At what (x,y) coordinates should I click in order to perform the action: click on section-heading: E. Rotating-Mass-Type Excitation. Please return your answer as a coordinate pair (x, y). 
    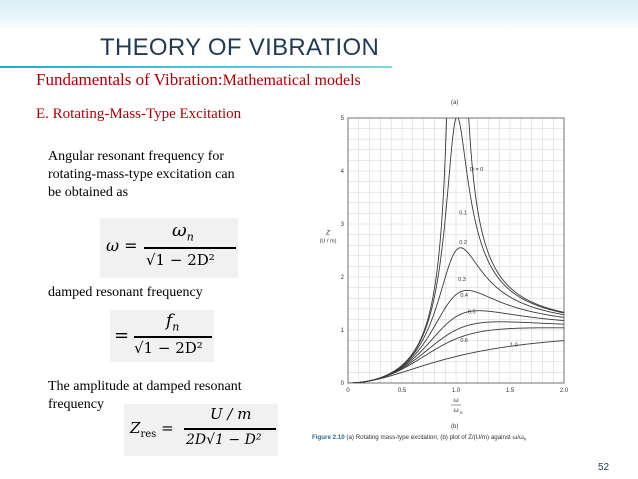
    Looking at the image, I should click on (139, 114).